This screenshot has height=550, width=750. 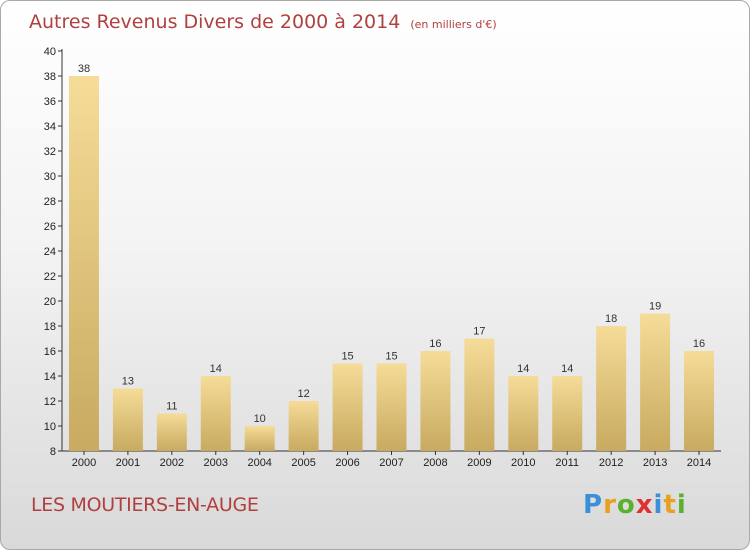 What do you see at coordinates (215, 22) in the screenshot?
I see `chart-title-text: Autres Revenus Divers de 2000 à 2014` at bounding box center [215, 22].